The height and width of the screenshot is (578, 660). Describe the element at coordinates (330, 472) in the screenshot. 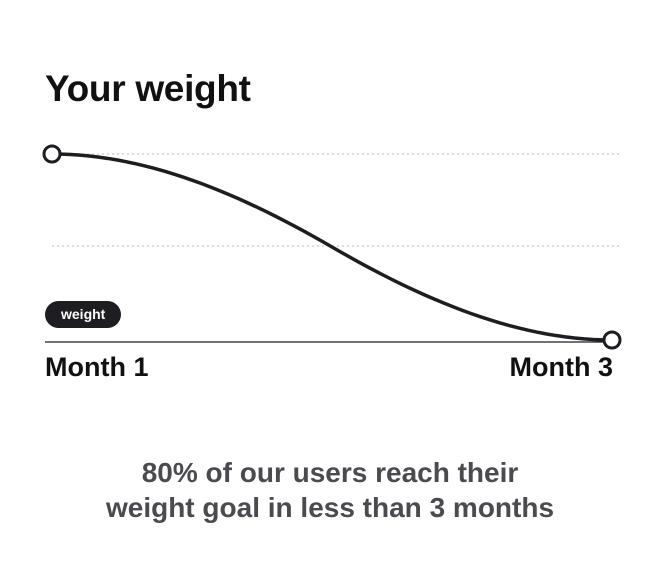

I see `caption-line-1: 80% of our users reach their` at that location.